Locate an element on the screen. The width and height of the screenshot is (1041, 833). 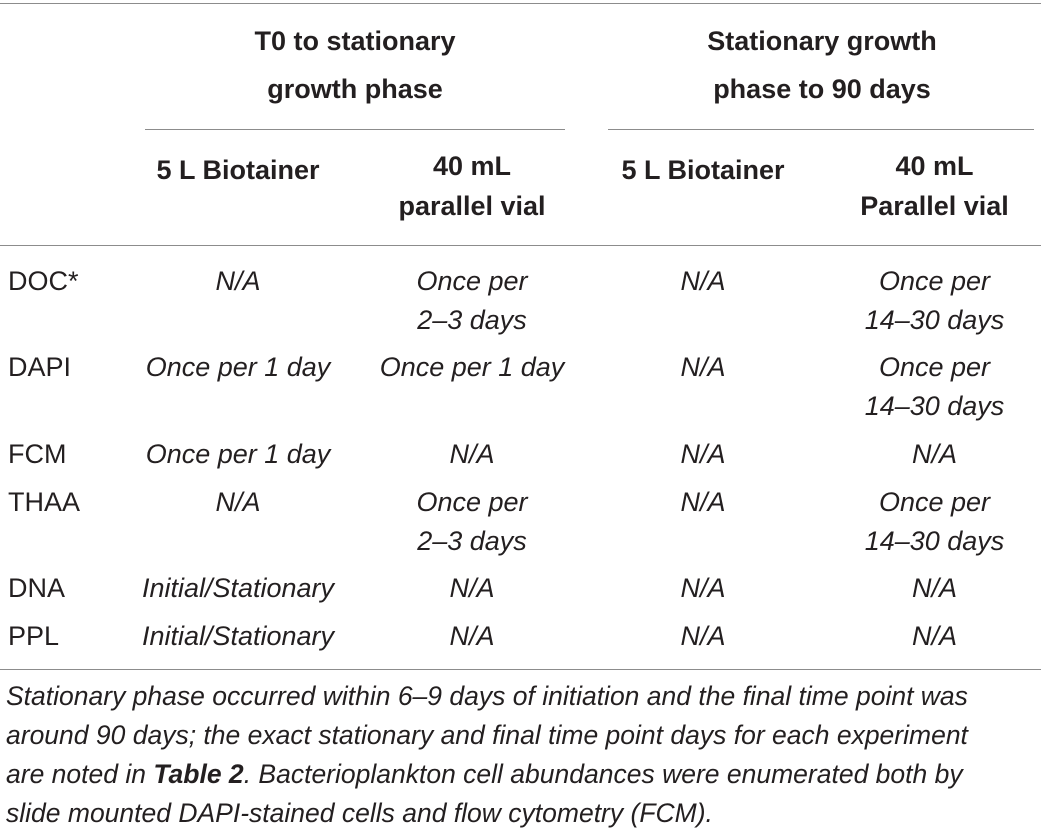
cell-dapi-col-3: N/A is located at coordinates (703, 367).